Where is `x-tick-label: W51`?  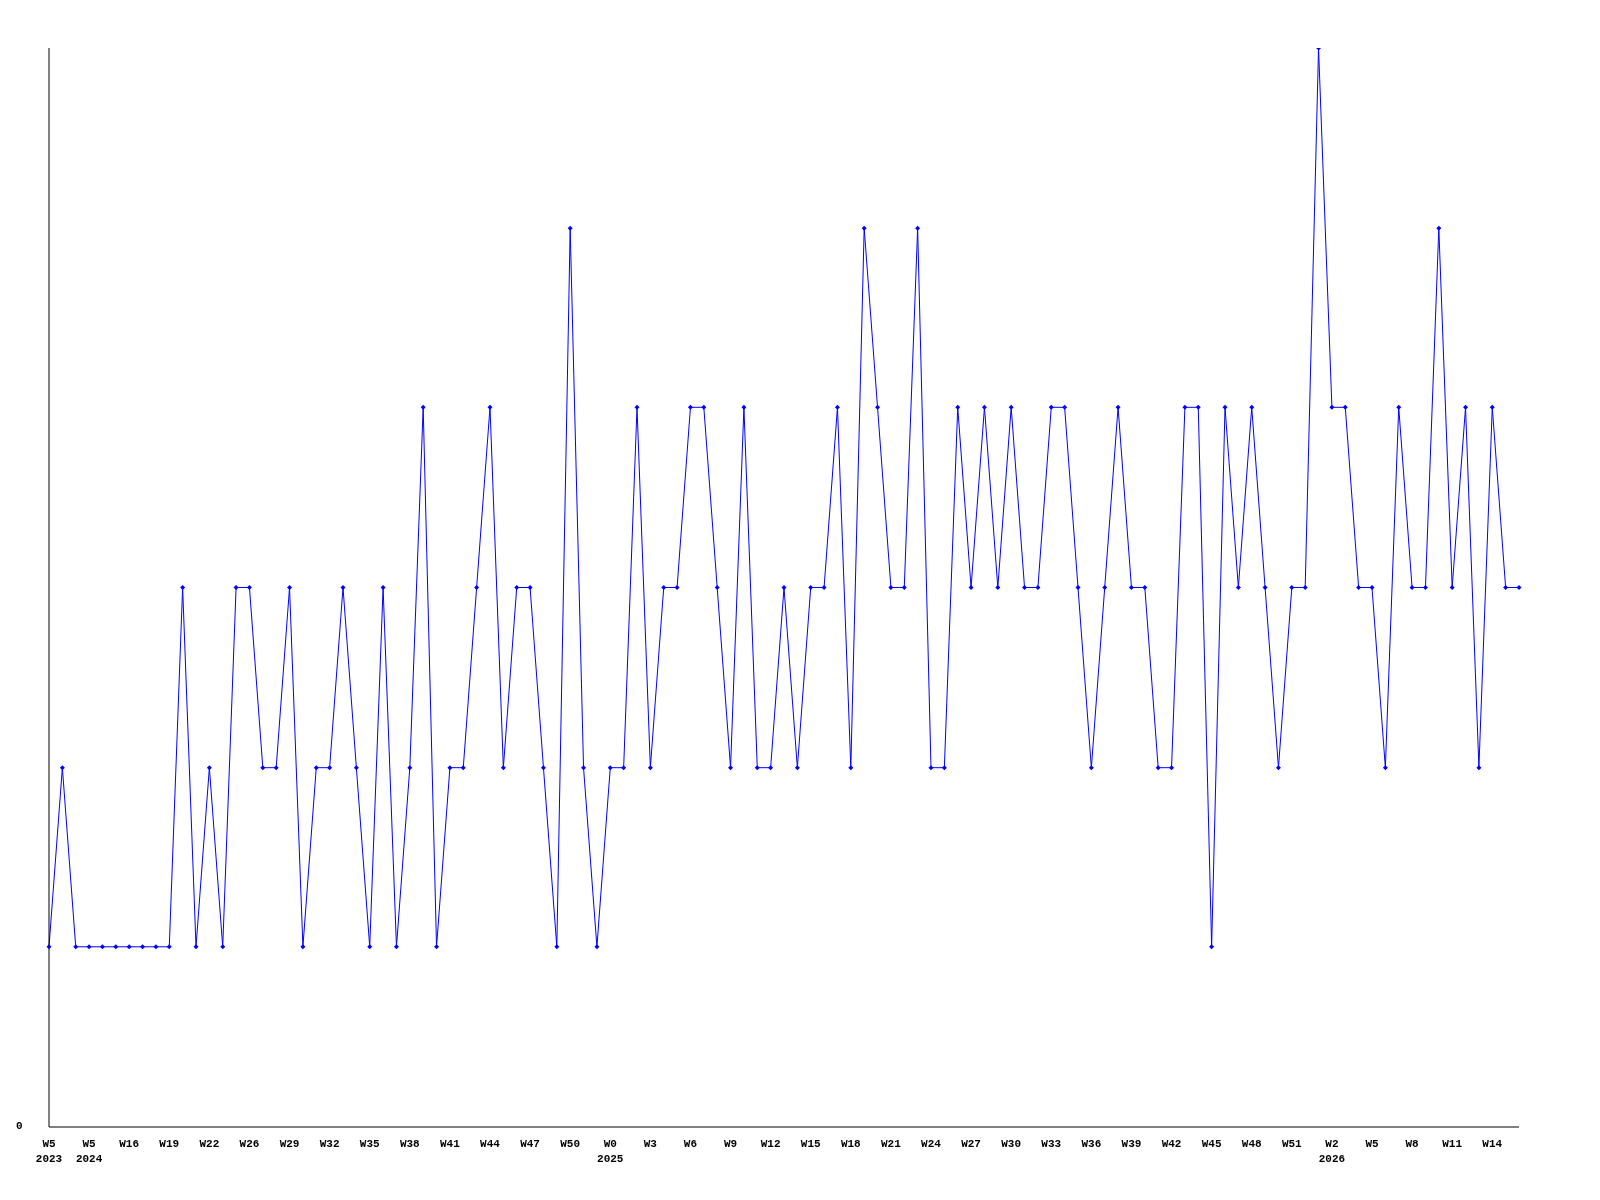
x-tick-label: W51 is located at coordinates (1292, 1144).